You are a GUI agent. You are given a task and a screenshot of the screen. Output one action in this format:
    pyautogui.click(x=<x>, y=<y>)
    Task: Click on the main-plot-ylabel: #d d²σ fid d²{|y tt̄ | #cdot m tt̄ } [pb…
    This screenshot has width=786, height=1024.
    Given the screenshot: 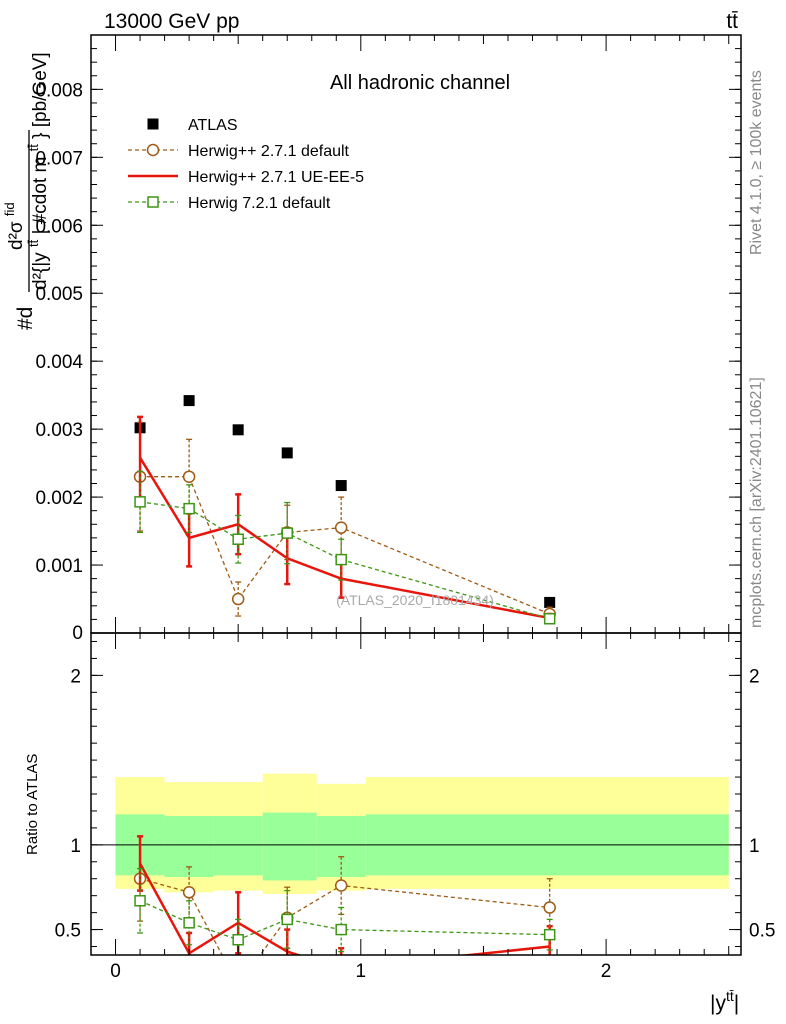 What is the action you would take?
    pyautogui.click(x=26, y=191)
    